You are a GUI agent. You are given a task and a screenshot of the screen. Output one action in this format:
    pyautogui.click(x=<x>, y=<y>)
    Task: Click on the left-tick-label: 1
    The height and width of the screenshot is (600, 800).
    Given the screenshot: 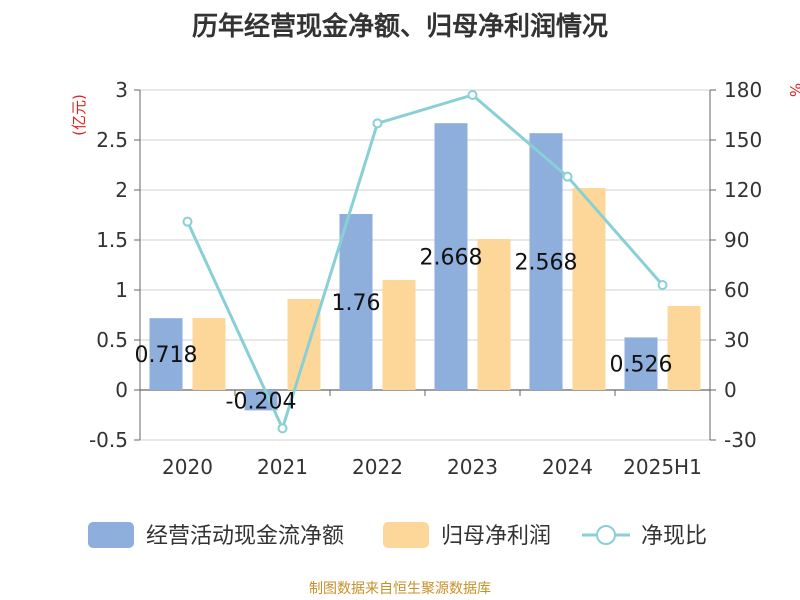 What is the action you would take?
    pyautogui.click(x=121, y=290)
    